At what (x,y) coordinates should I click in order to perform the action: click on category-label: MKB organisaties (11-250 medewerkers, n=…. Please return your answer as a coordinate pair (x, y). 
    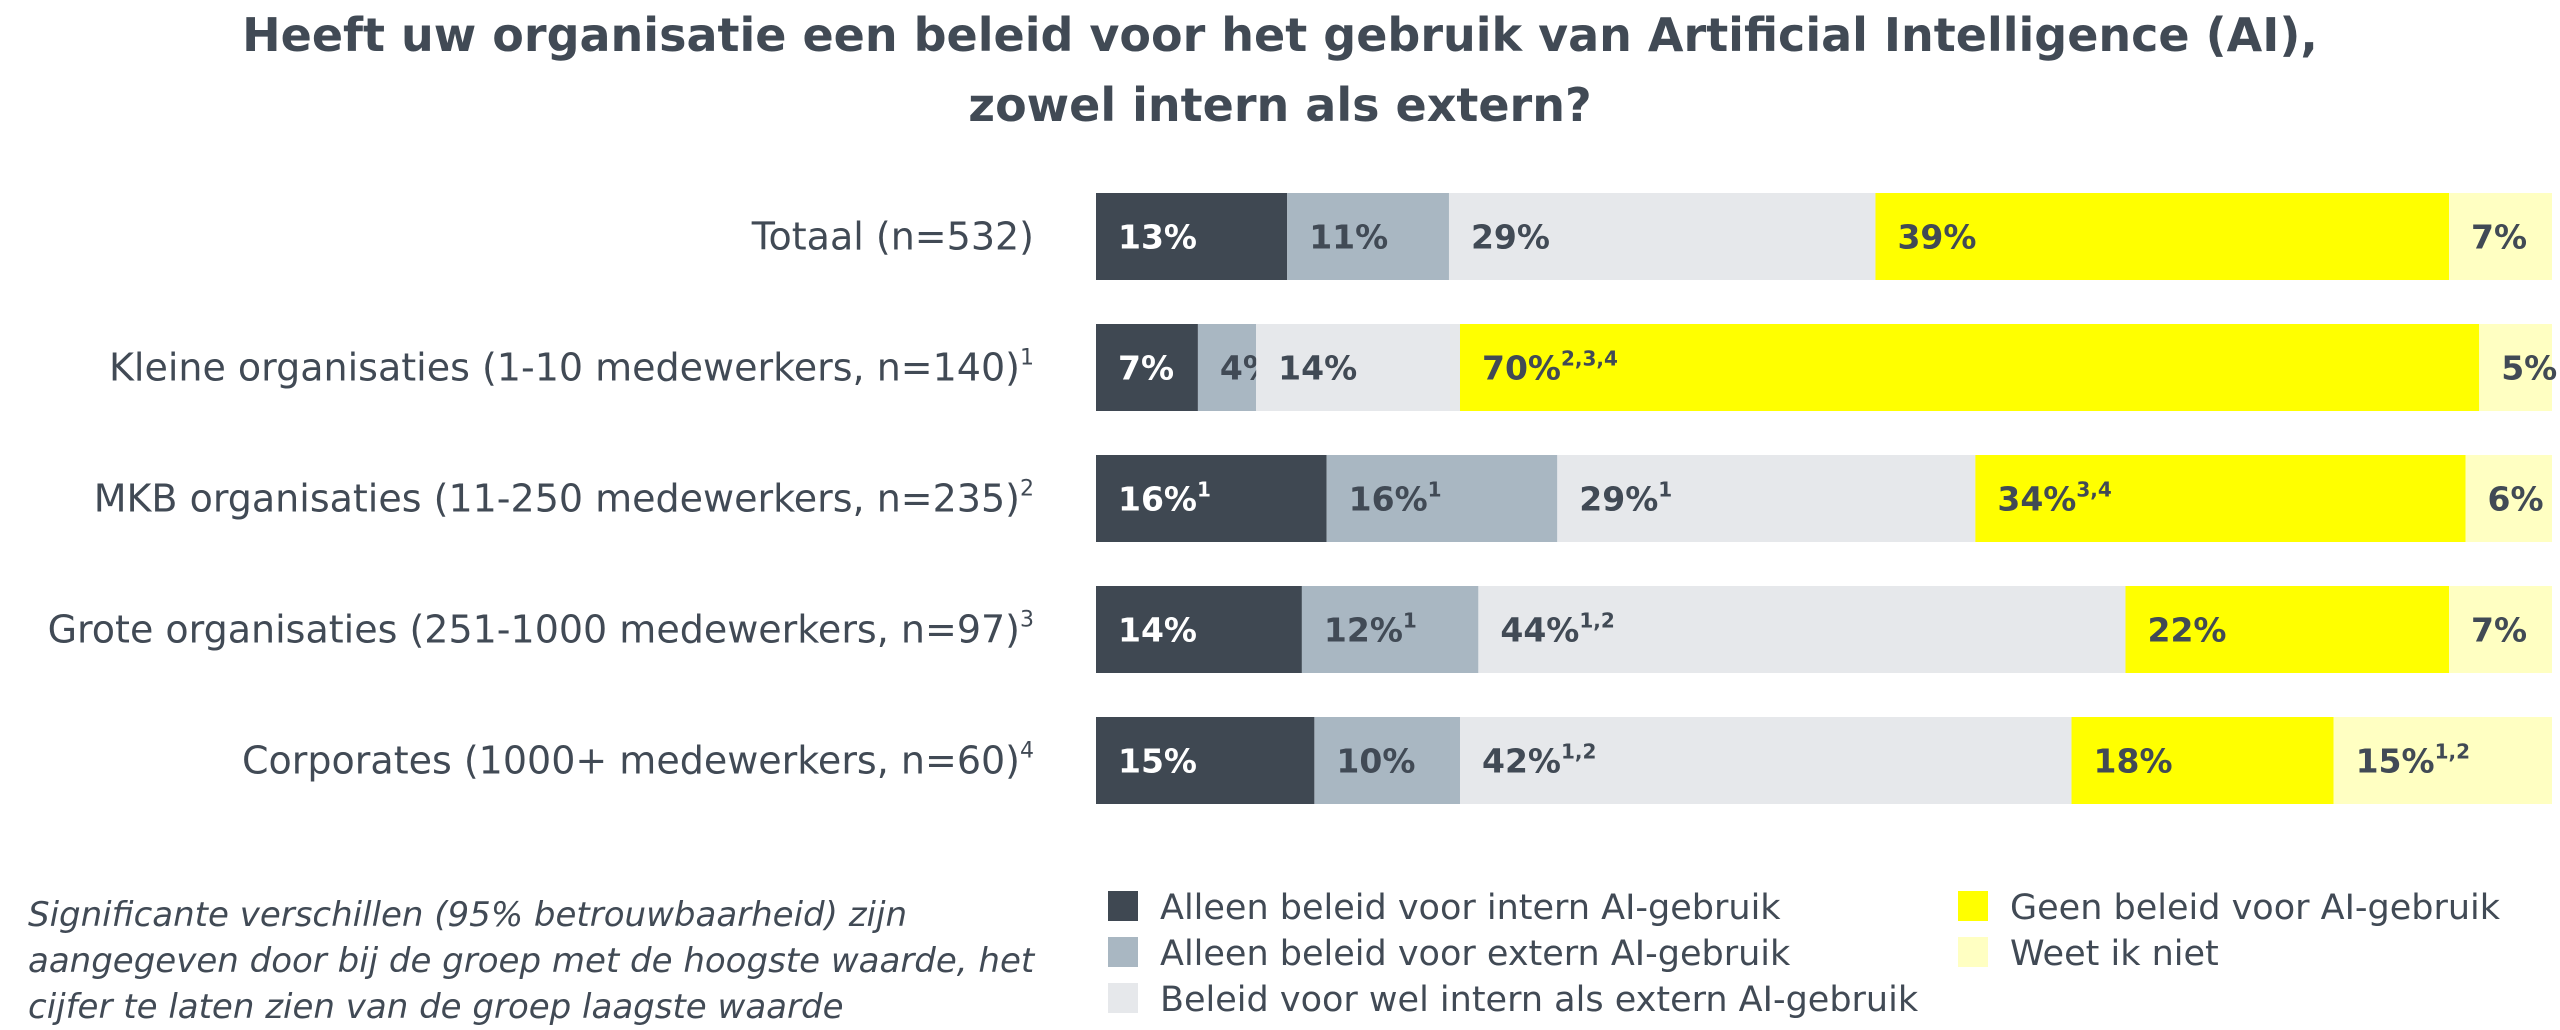
    Looking at the image, I should click on (564, 499).